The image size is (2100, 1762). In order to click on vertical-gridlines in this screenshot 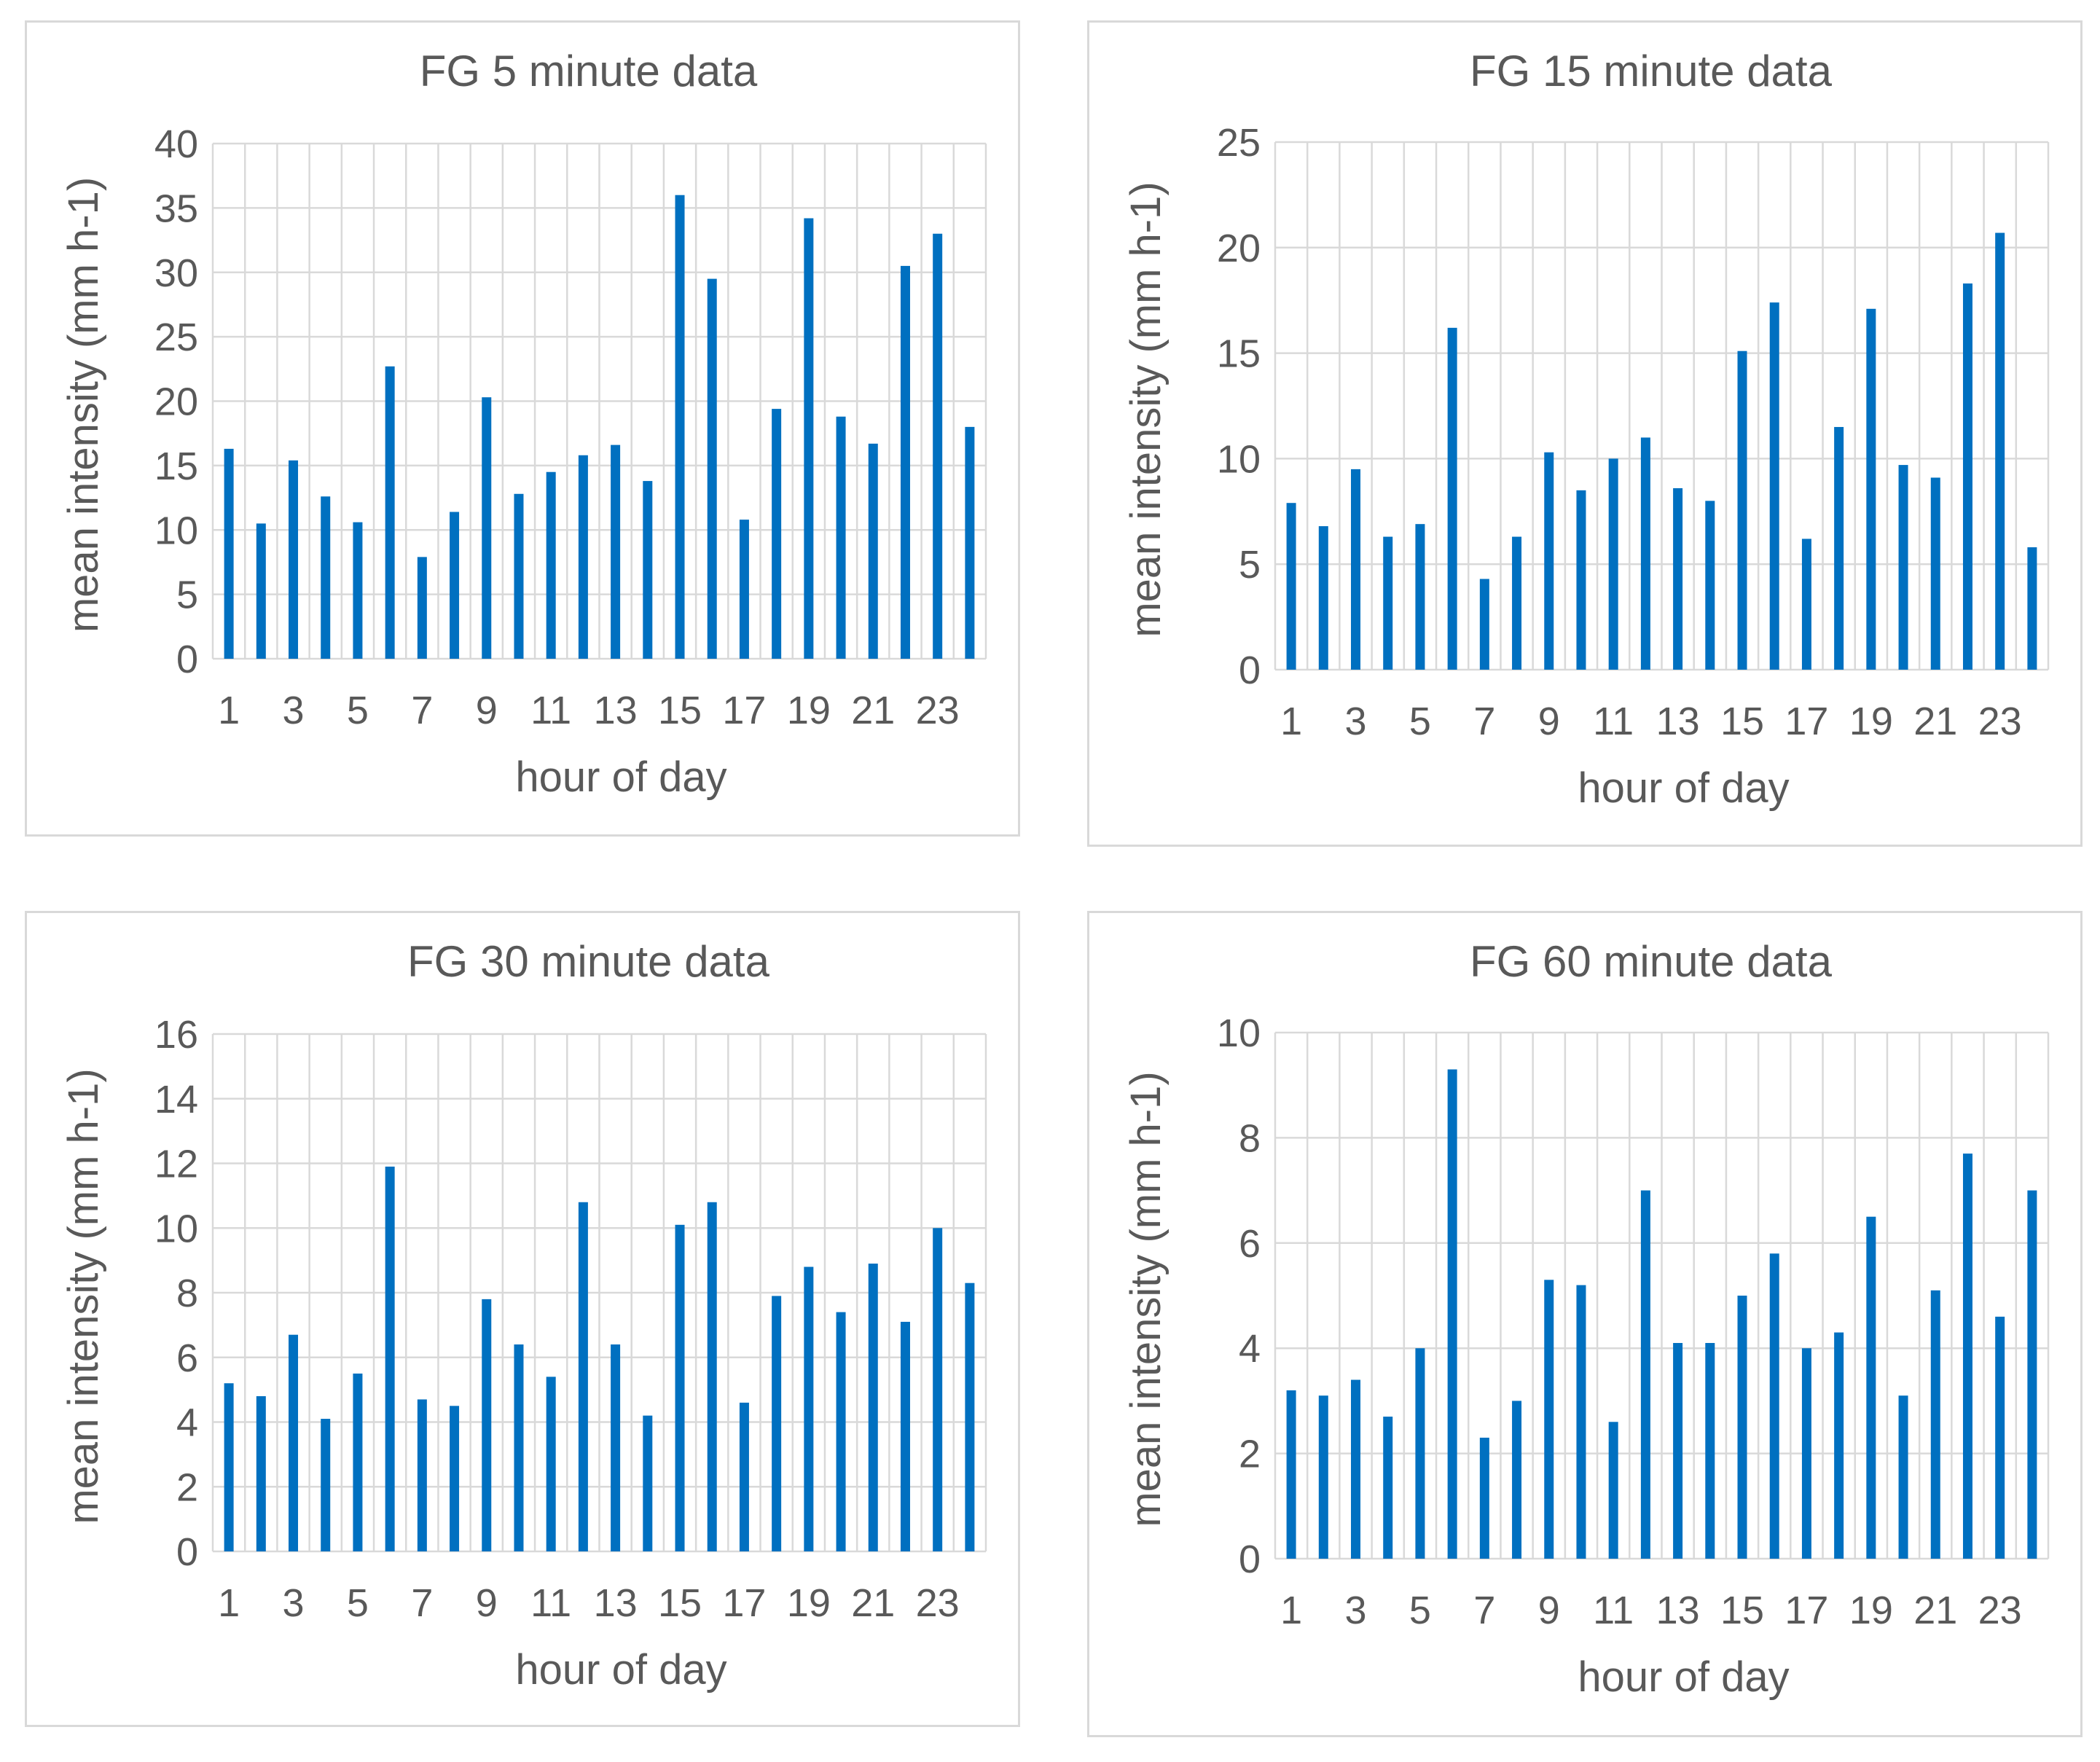, I will do `click(1662, 406)`.